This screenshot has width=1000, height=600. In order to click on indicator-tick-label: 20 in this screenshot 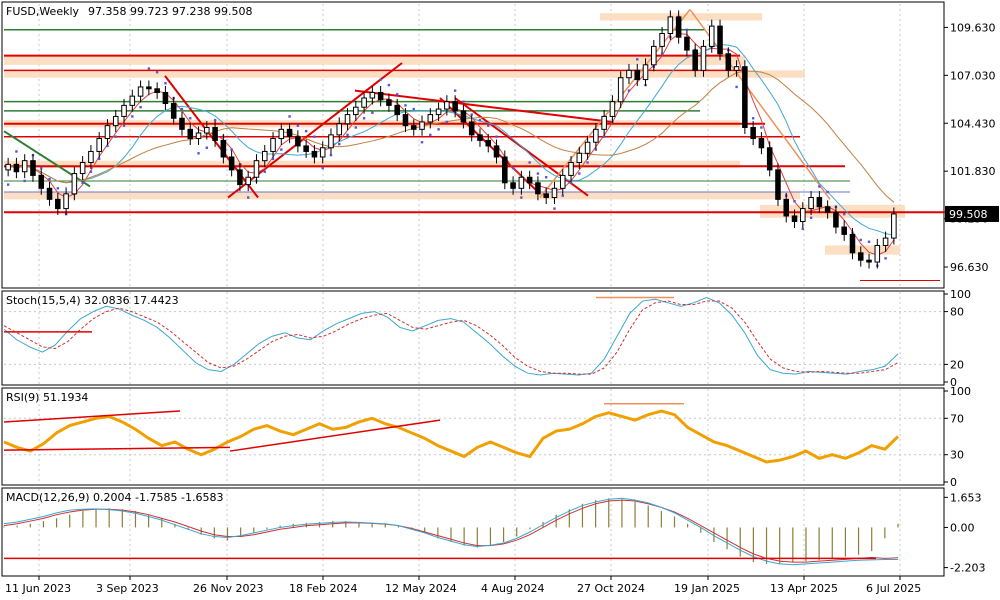, I will do `click(957, 364)`.